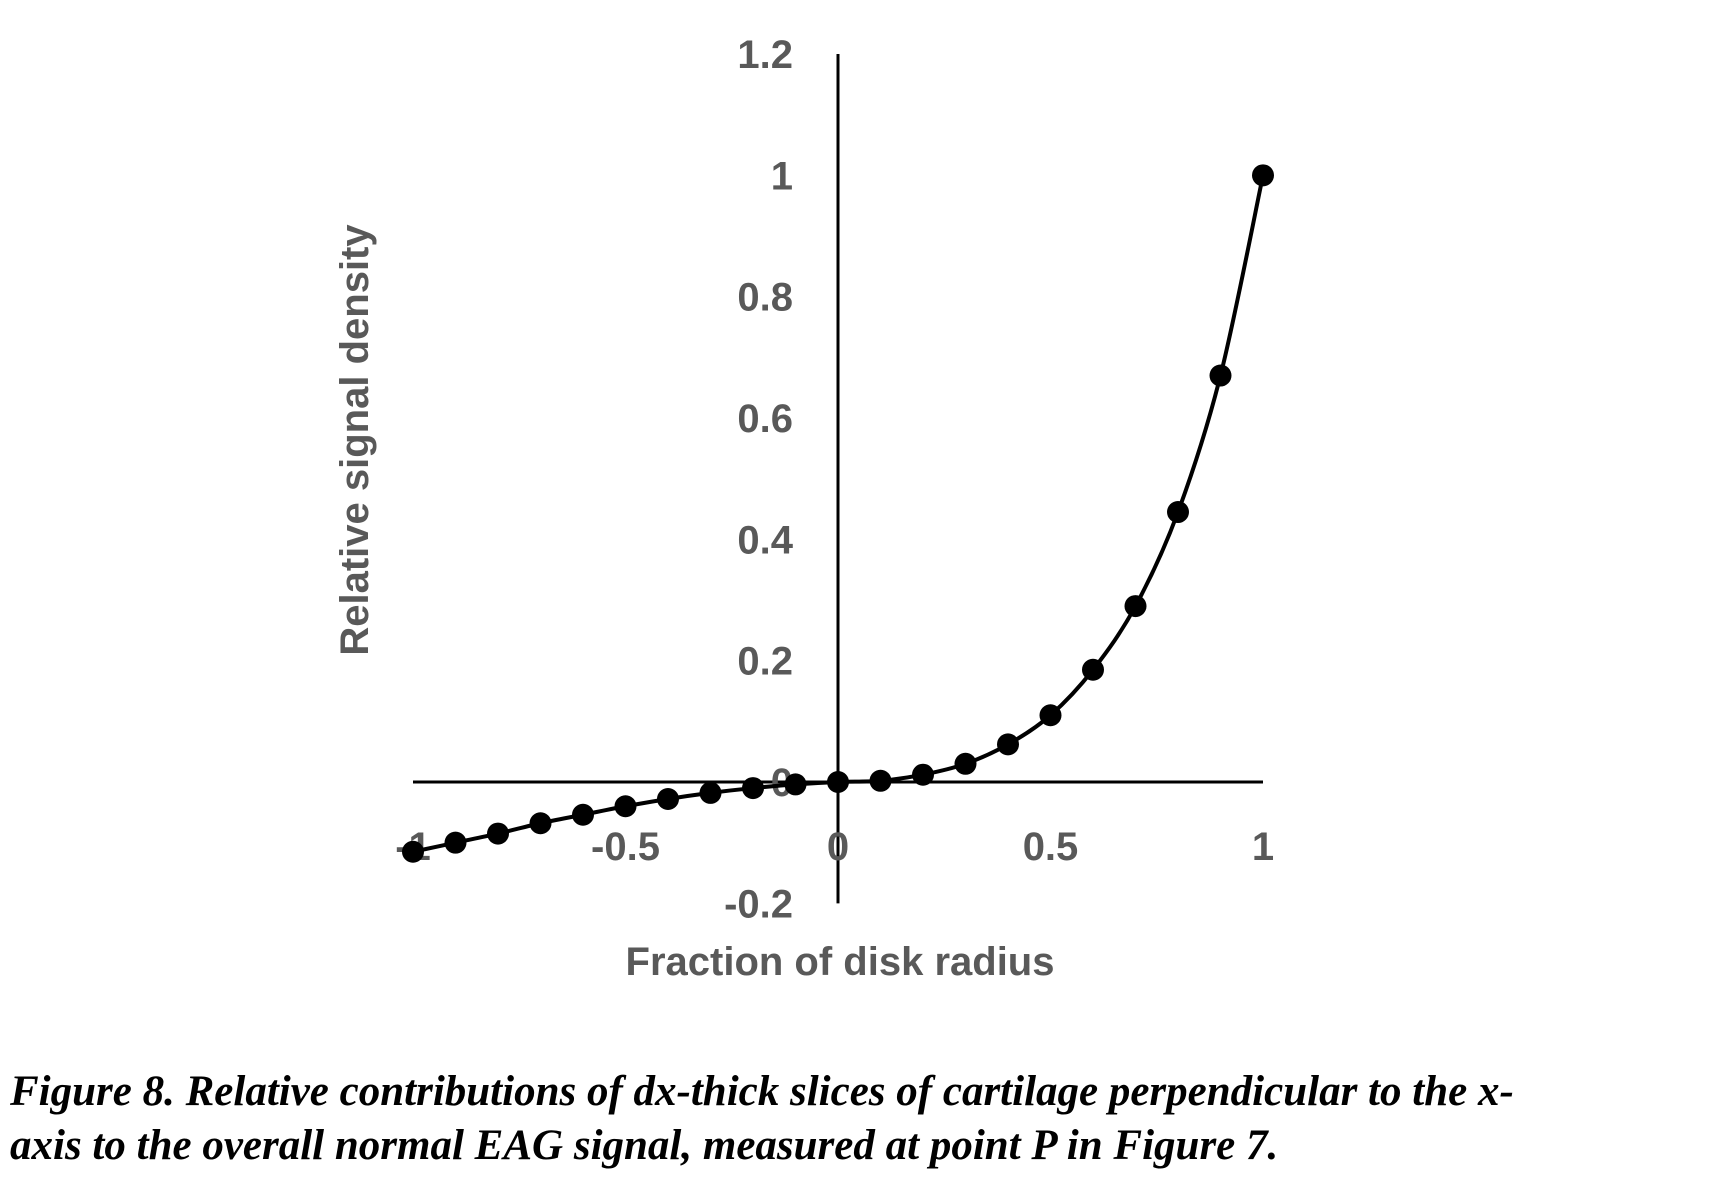 This screenshot has width=1720, height=1180. I want to click on y-tick-label: 1, so click(782, 176).